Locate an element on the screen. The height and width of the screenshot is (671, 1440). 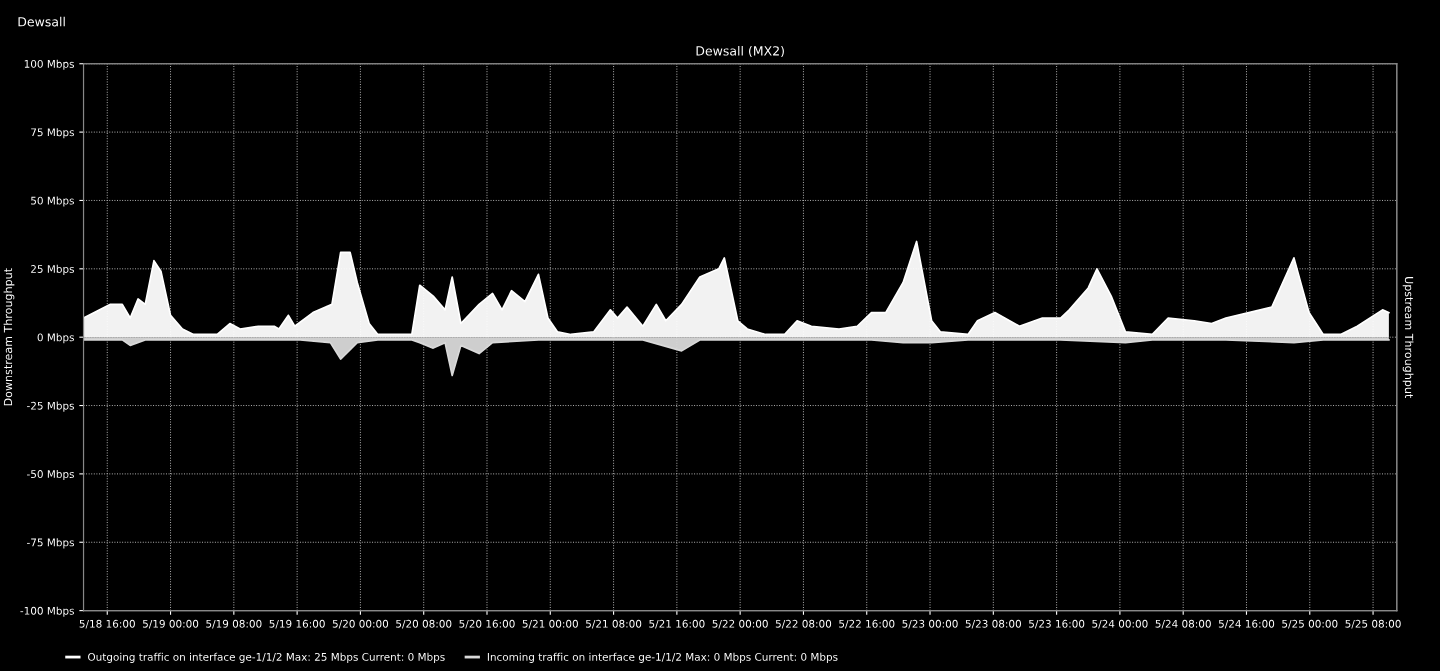
x-tick-label: 5/23 08:00 is located at coordinates (993, 624).